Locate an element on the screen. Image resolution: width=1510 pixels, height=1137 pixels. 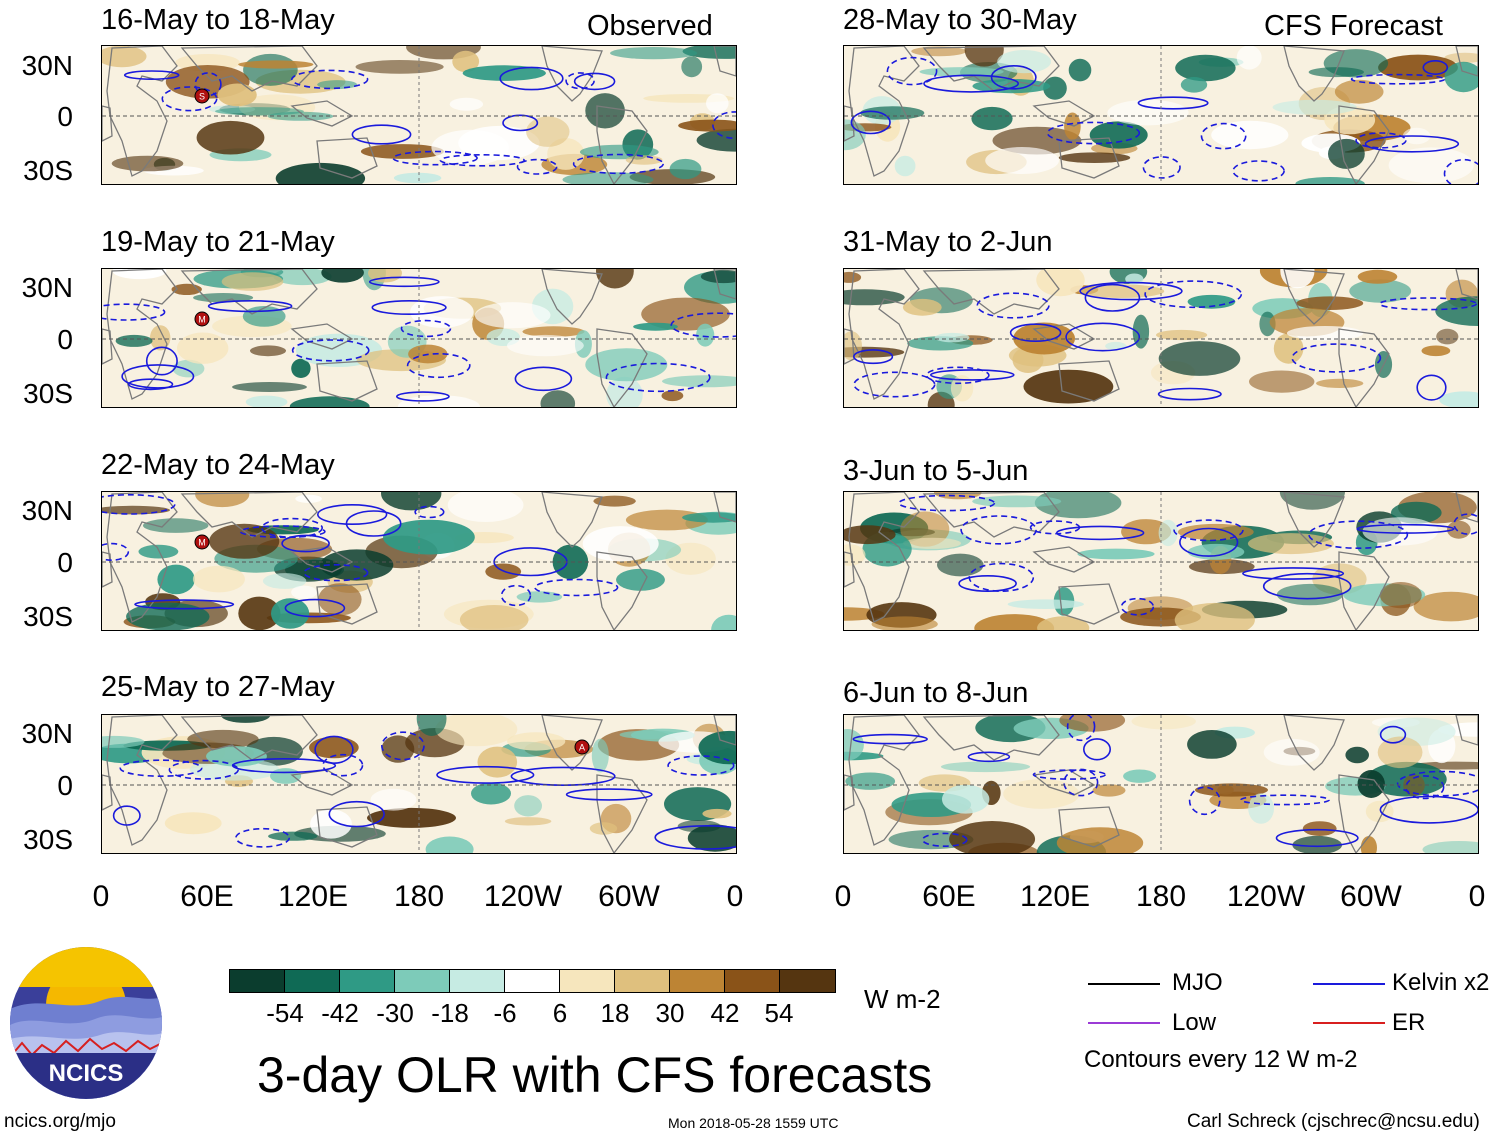
svg-text: S is located at coordinates (202, 97).